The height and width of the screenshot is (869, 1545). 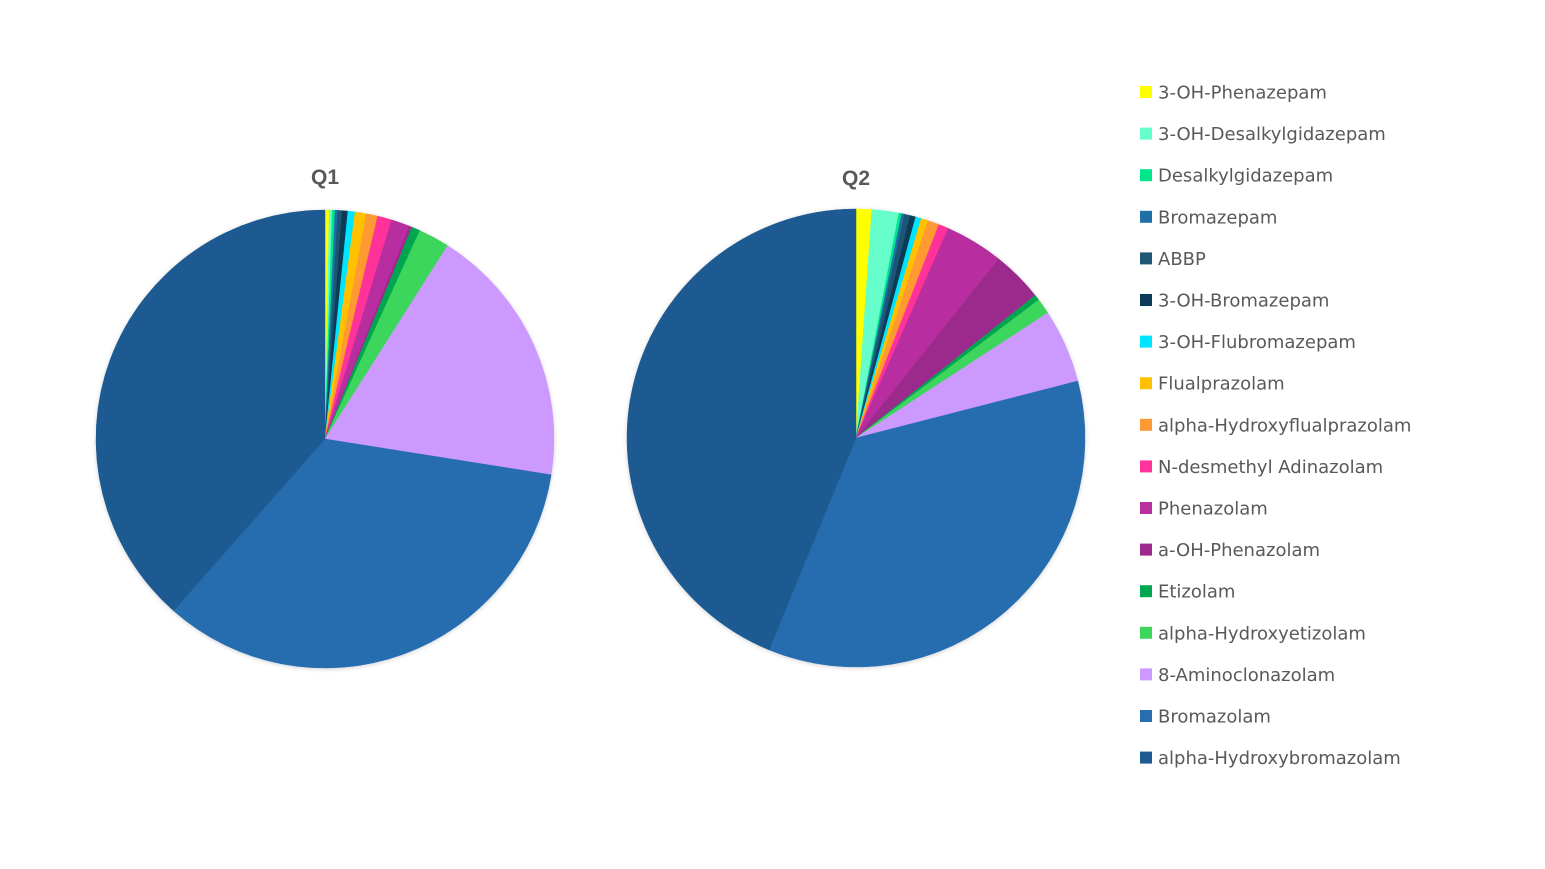 I want to click on legend-item-n-desmethyl-adinazolam: N-desmethyl Adinazolam, so click(x=1261, y=467).